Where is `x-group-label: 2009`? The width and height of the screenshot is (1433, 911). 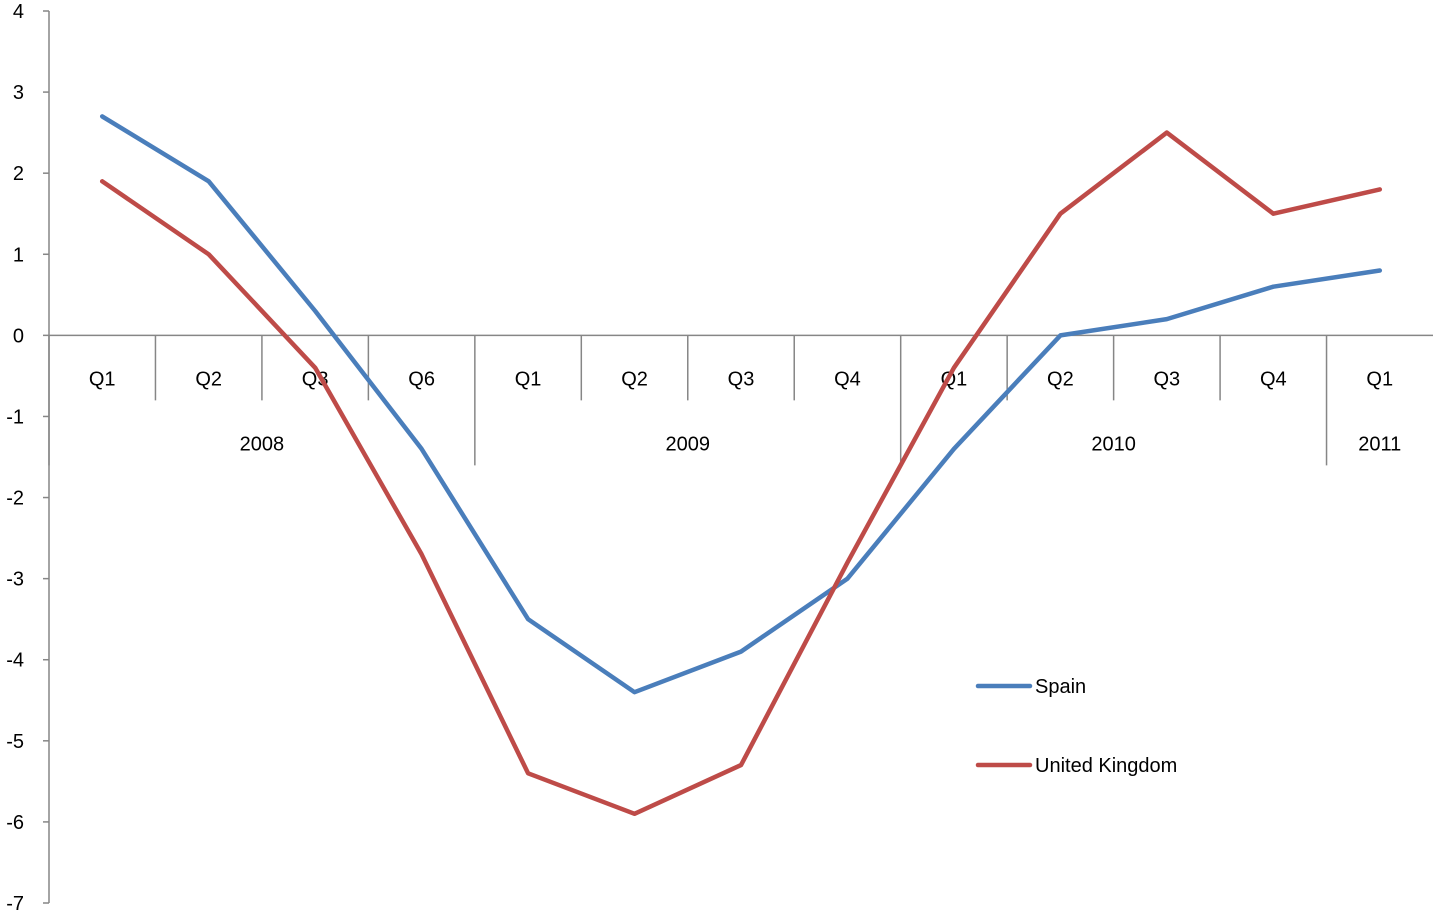 x-group-label: 2009 is located at coordinates (688, 444).